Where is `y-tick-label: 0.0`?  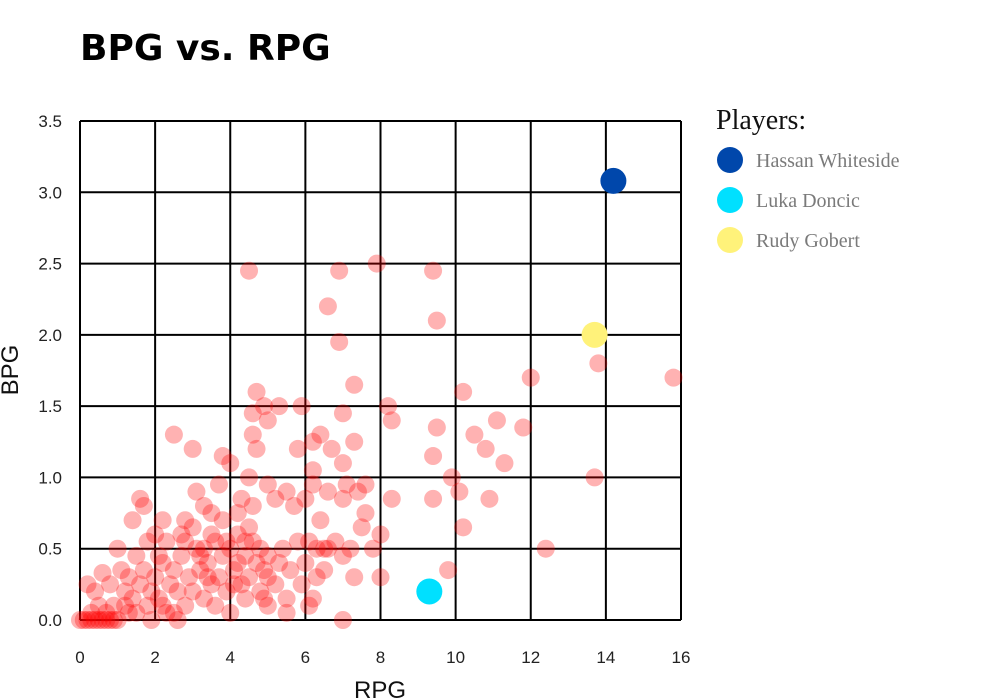
y-tick-label: 0.0 is located at coordinates (50, 620).